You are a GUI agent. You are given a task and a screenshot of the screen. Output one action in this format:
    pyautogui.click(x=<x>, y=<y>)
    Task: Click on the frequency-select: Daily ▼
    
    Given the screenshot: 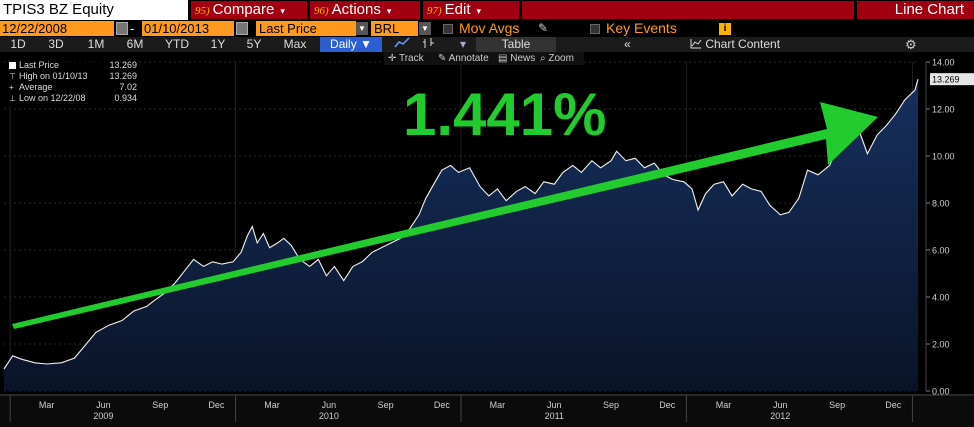 What is the action you would take?
    pyautogui.click(x=351, y=44)
    